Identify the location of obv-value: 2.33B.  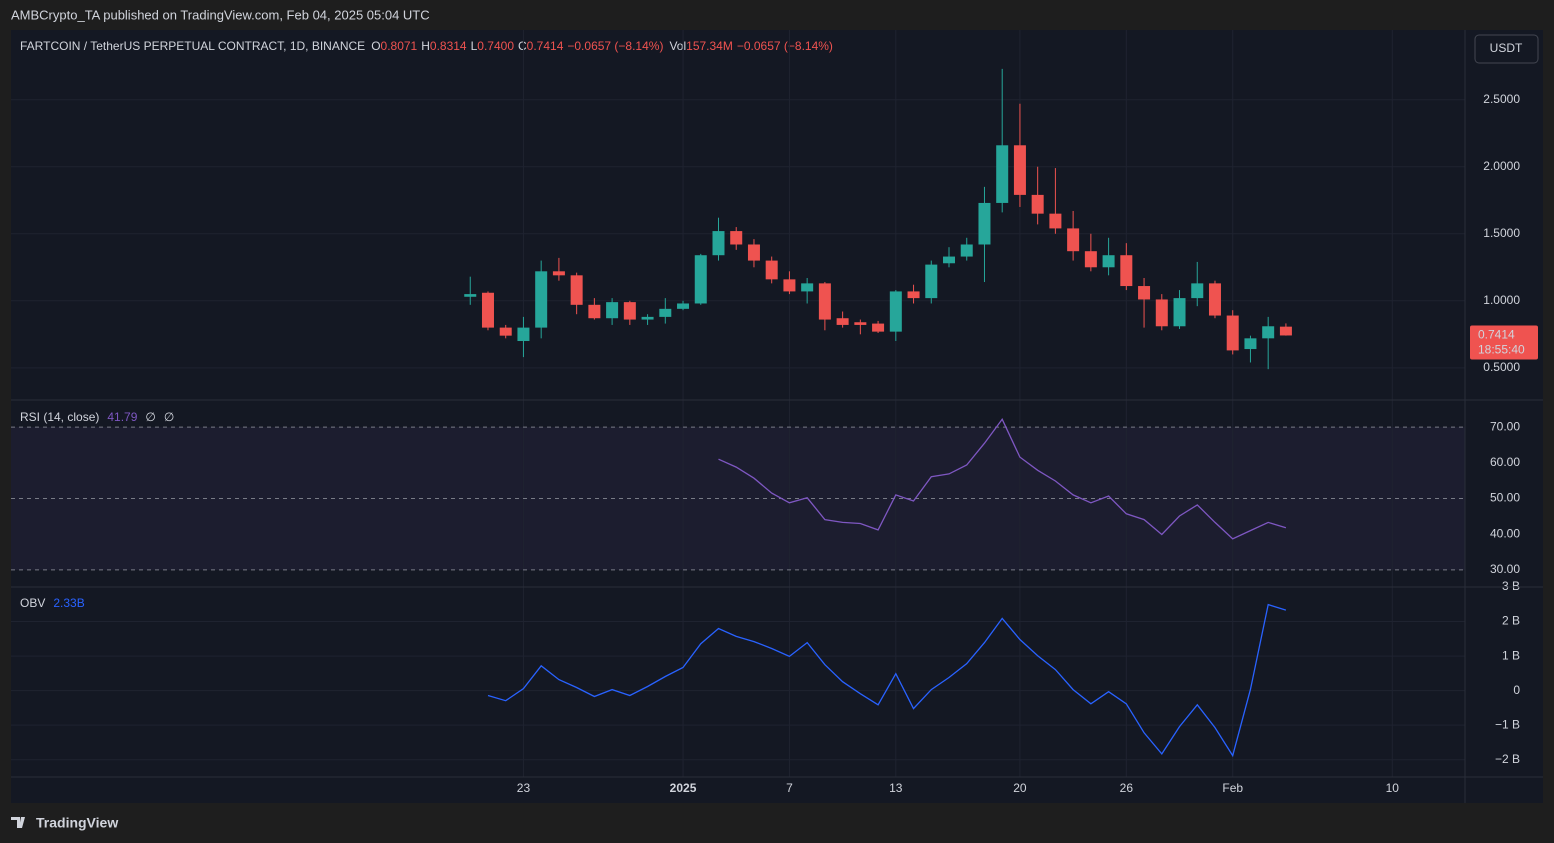
(68, 603).